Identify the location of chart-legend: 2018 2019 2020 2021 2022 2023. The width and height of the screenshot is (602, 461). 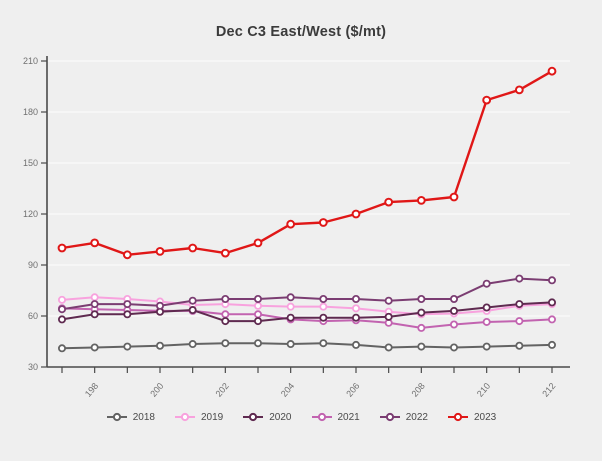
(301, 417).